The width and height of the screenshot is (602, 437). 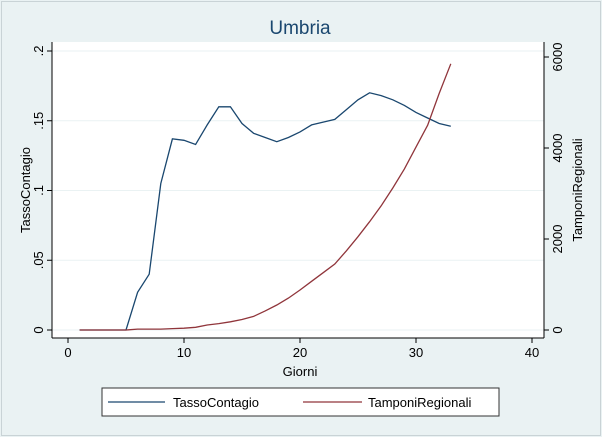 What do you see at coordinates (557, 329) in the screenshot?
I see `y-right-tick-label: 0` at bounding box center [557, 329].